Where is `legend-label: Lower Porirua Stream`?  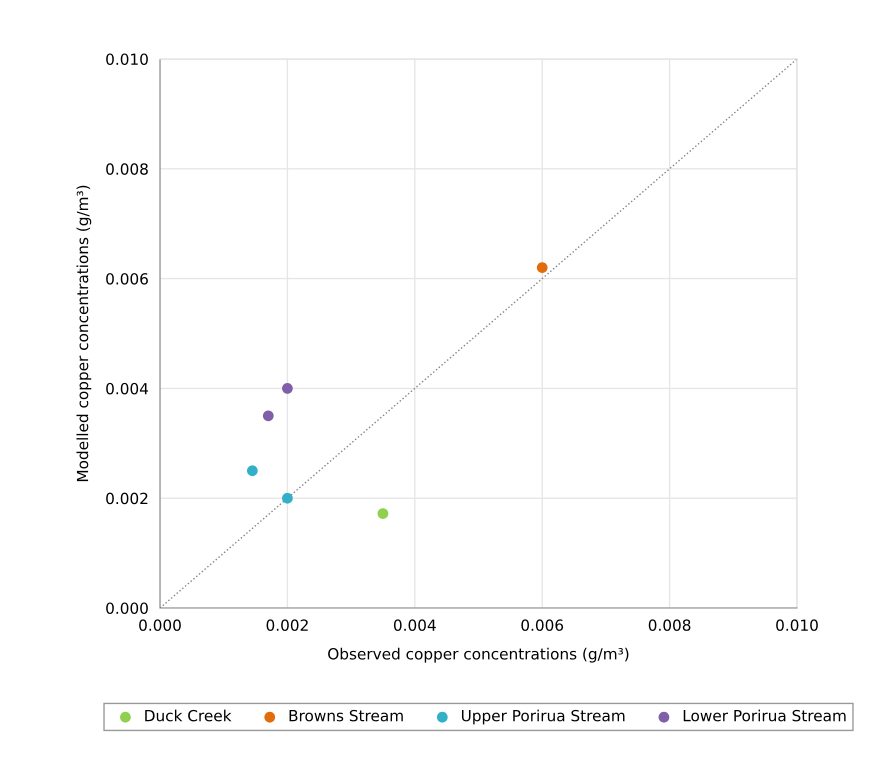
legend-label: Lower Porirua Stream is located at coordinates (765, 716).